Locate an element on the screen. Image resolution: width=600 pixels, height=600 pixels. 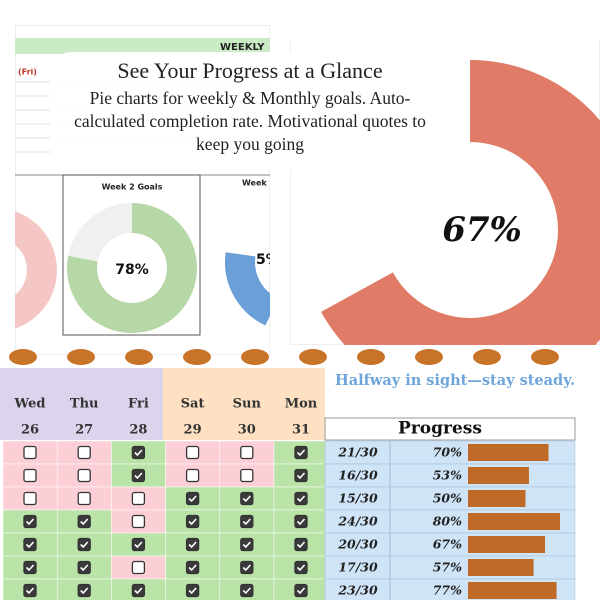
done-count: 15/30 is located at coordinates (358, 498).